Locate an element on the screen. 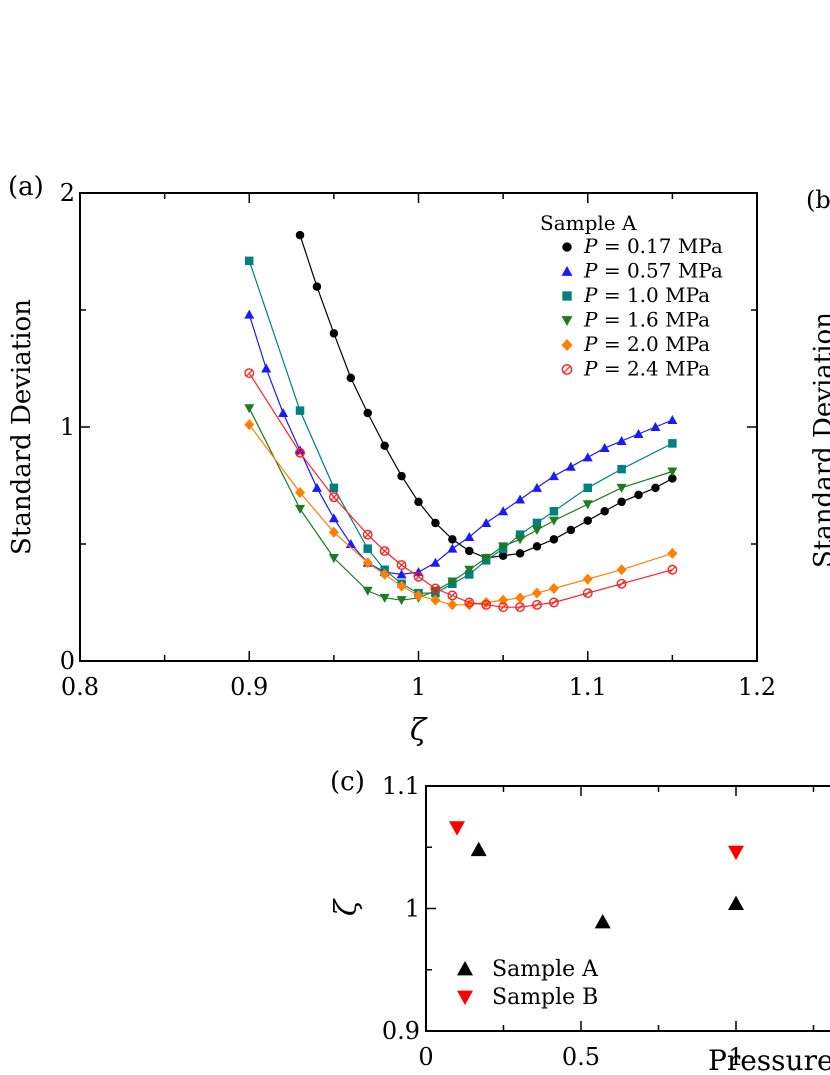 The image size is (830, 1075). y-tick-label: 0 is located at coordinates (67, 661).